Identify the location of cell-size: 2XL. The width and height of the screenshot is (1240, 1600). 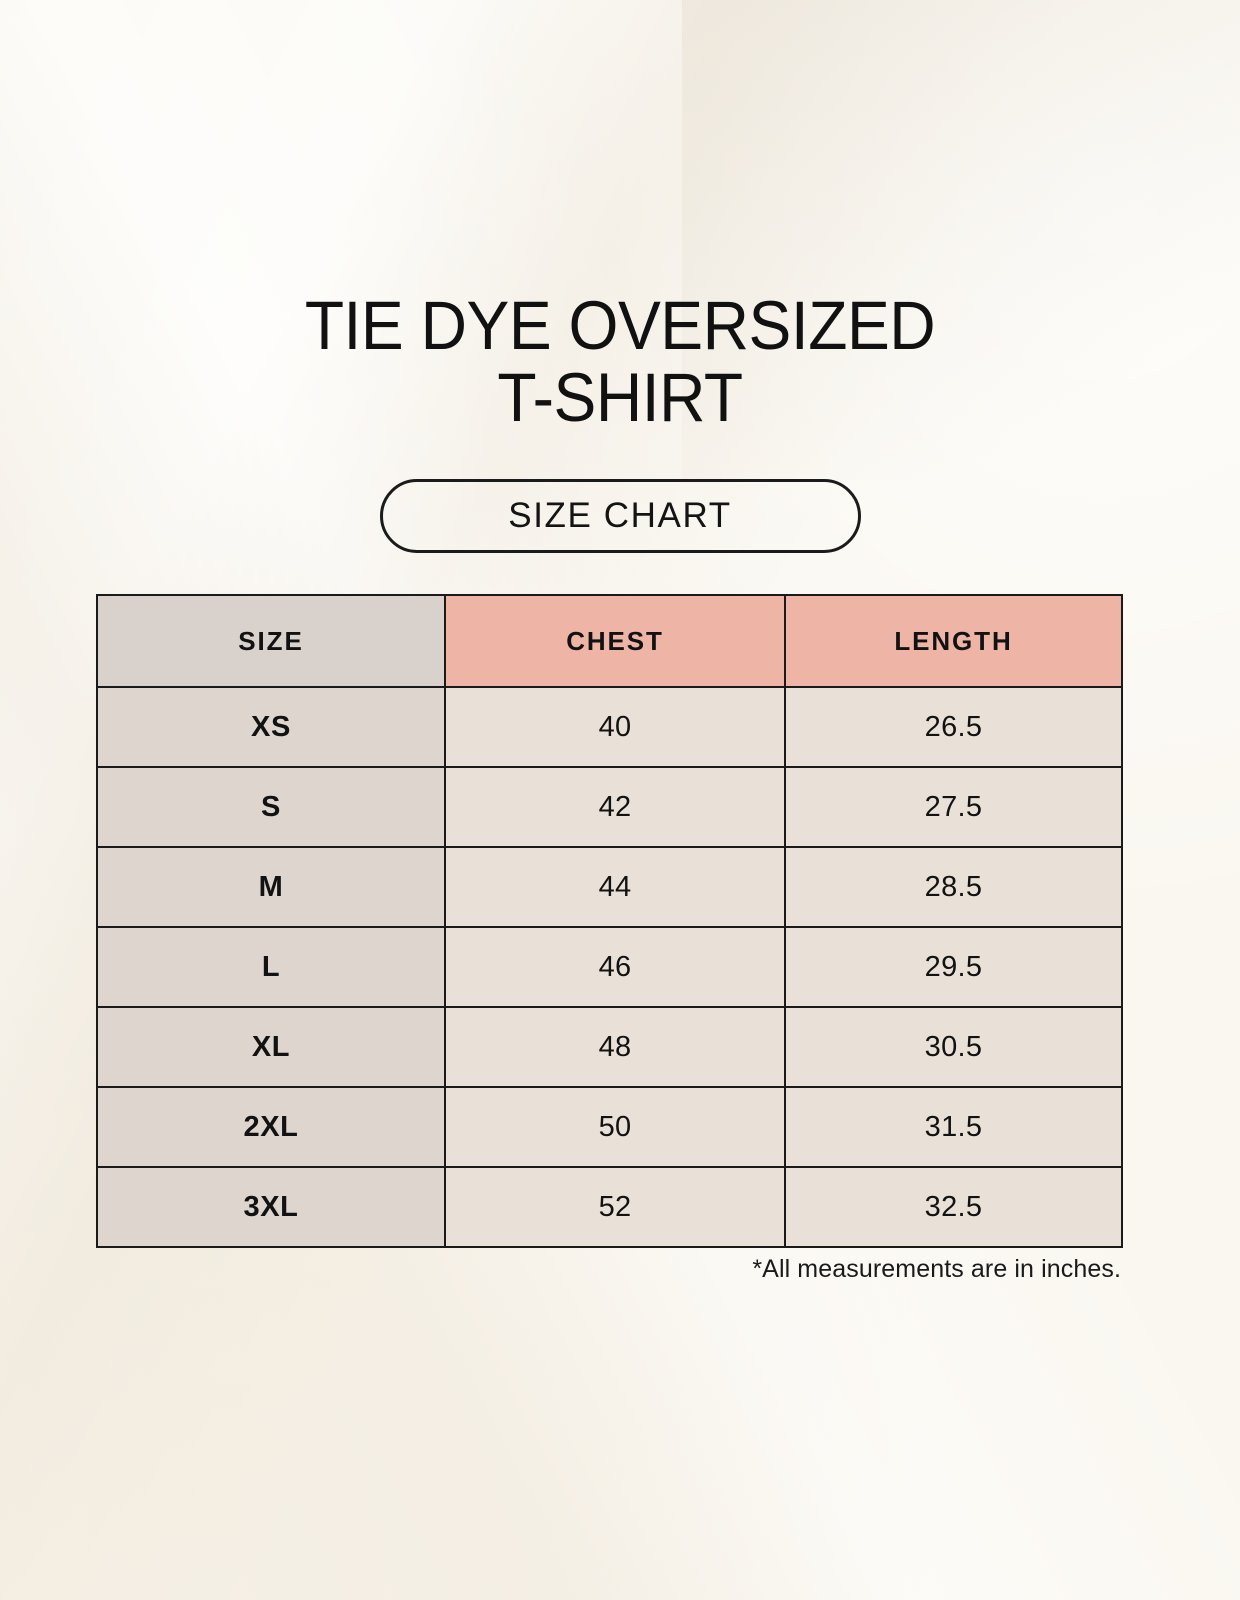
(271, 1127).